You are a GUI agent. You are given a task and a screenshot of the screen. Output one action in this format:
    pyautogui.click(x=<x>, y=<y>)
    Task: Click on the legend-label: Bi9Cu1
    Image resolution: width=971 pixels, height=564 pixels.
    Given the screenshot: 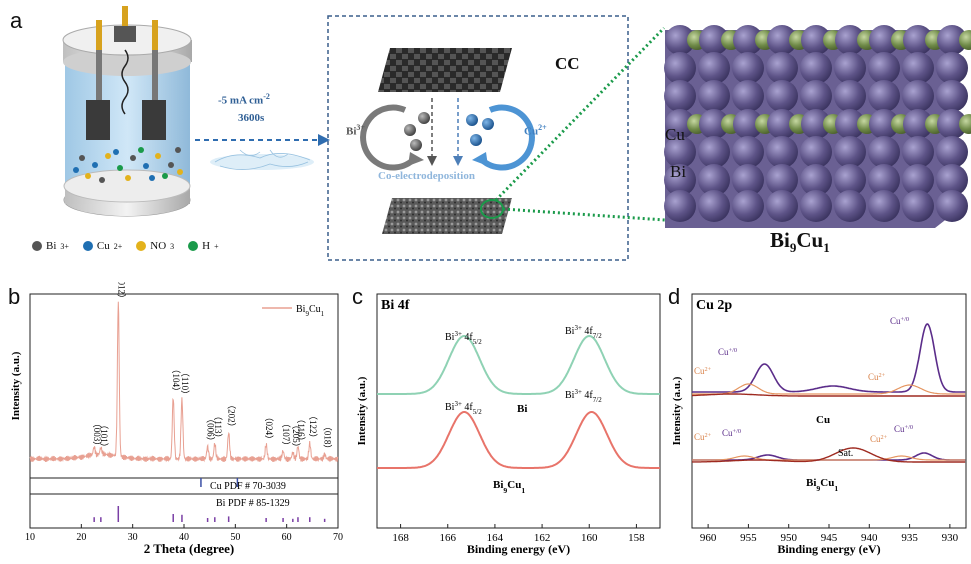 What is the action you would take?
    pyautogui.click(x=310, y=311)
    